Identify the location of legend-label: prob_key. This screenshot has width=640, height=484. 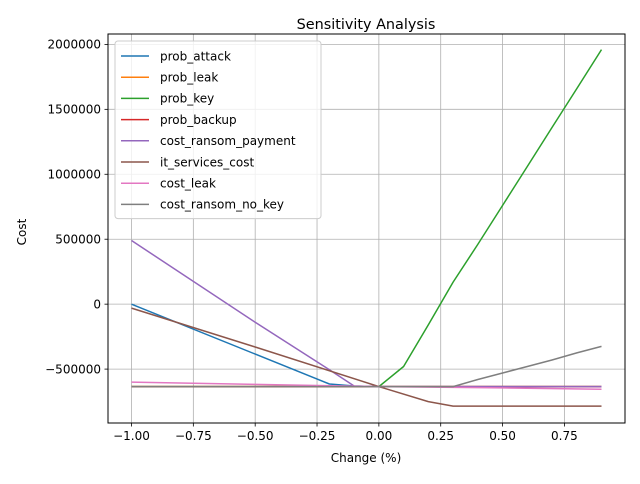
(187, 99).